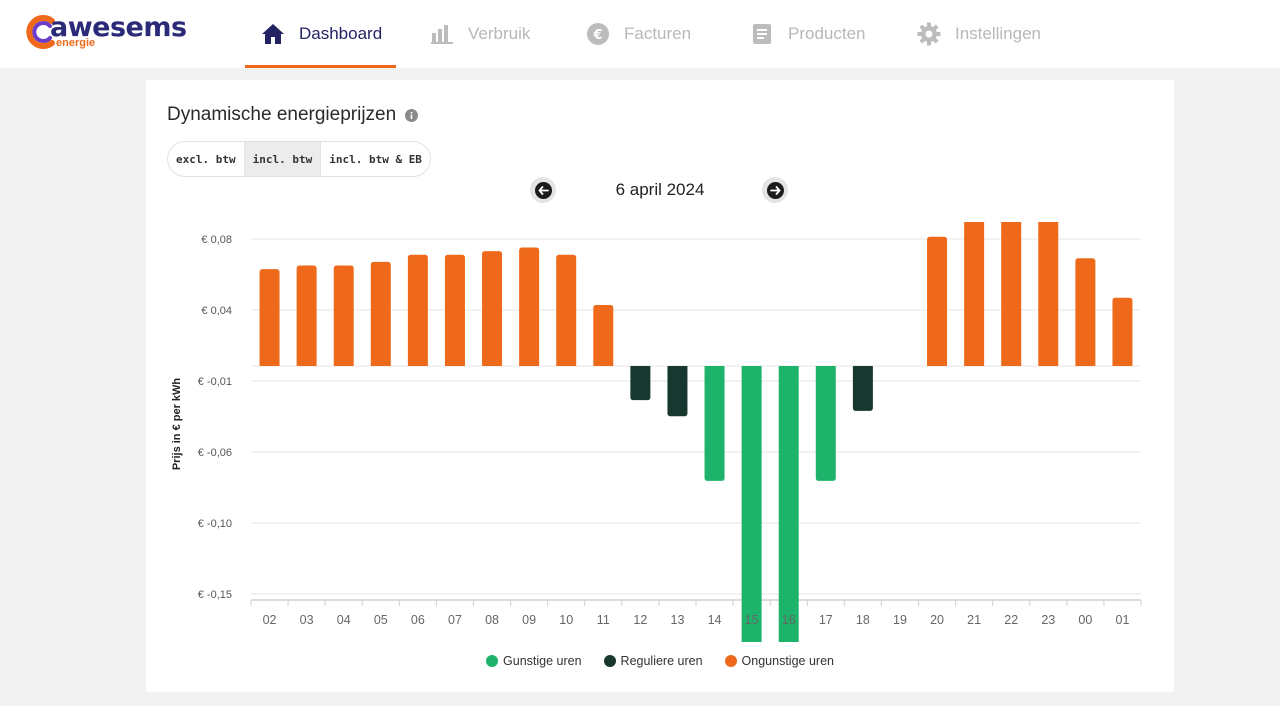 Image resolution: width=1280 pixels, height=706 pixels. I want to click on nav-label-facturen: Facturen, so click(658, 33).